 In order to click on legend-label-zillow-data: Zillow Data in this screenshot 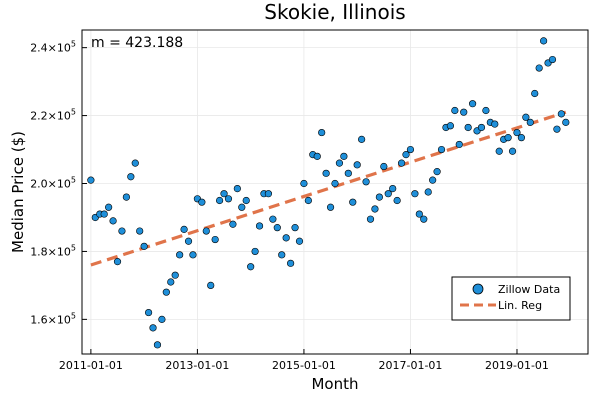, I will do `click(529, 289)`.